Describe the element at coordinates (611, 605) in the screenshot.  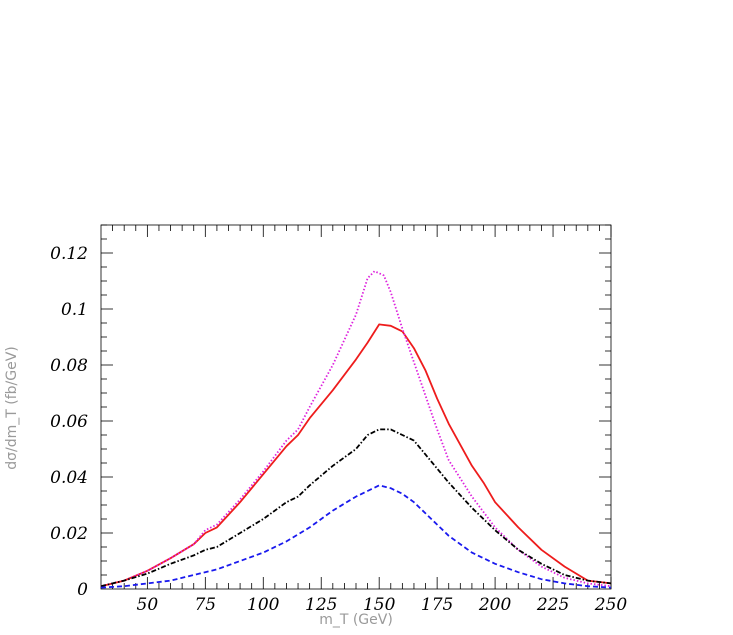
I see `x-tick-label: 250` at that location.